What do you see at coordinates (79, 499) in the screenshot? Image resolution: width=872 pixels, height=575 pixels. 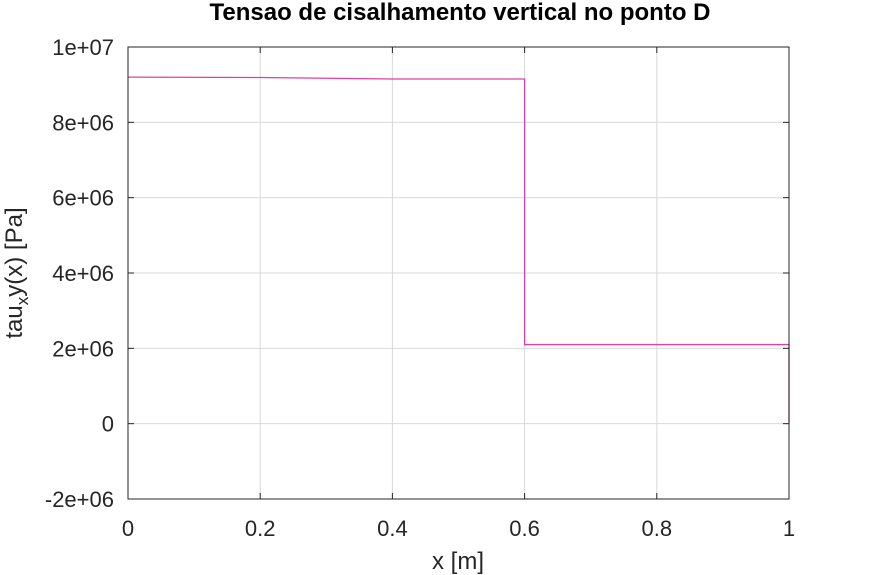 I see `y-tick-label-0: -2e+06` at bounding box center [79, 499].